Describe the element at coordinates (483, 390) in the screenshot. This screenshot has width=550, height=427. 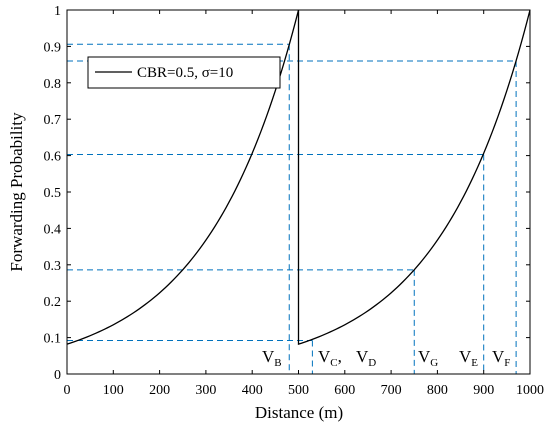
I see `x-tick-label: 900` at that location.